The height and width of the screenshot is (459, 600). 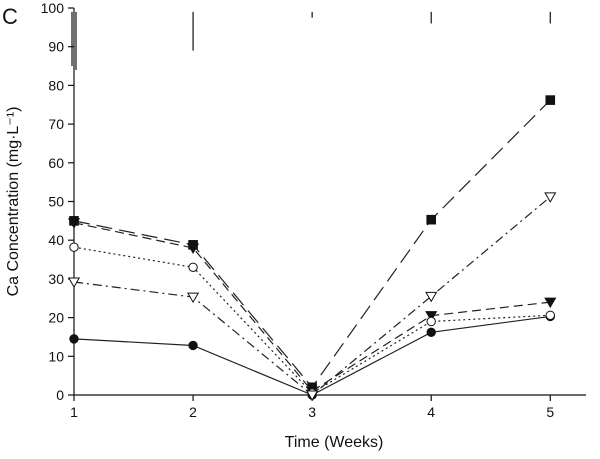 What do you see at coordinates (60, 395) in the screenshot?
I see `y-tick-label: 0` at bounding box center [60, 395].